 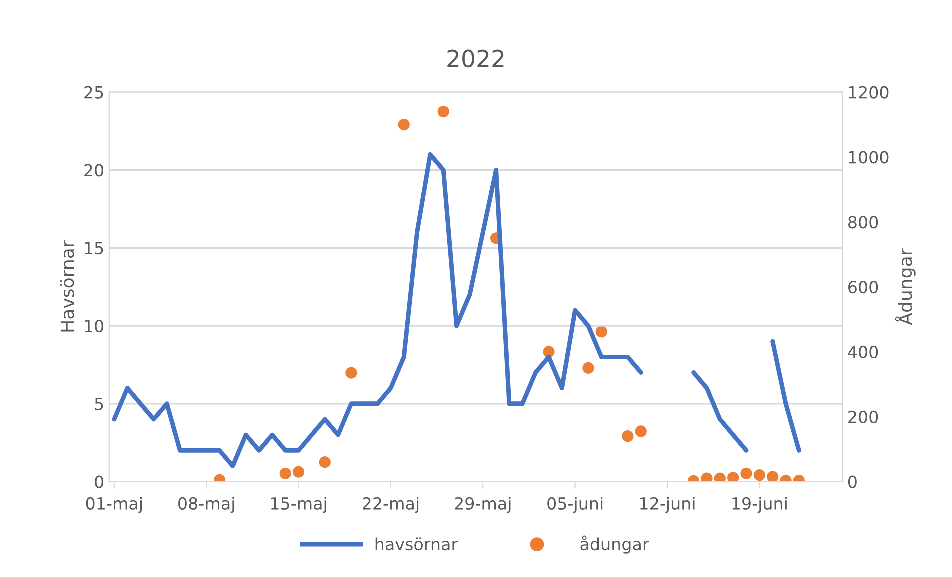 What do you see at coordinates (852, 482) in the screenshot?
I see `y2-tick-label: 0` at bounding box center [852, 482].